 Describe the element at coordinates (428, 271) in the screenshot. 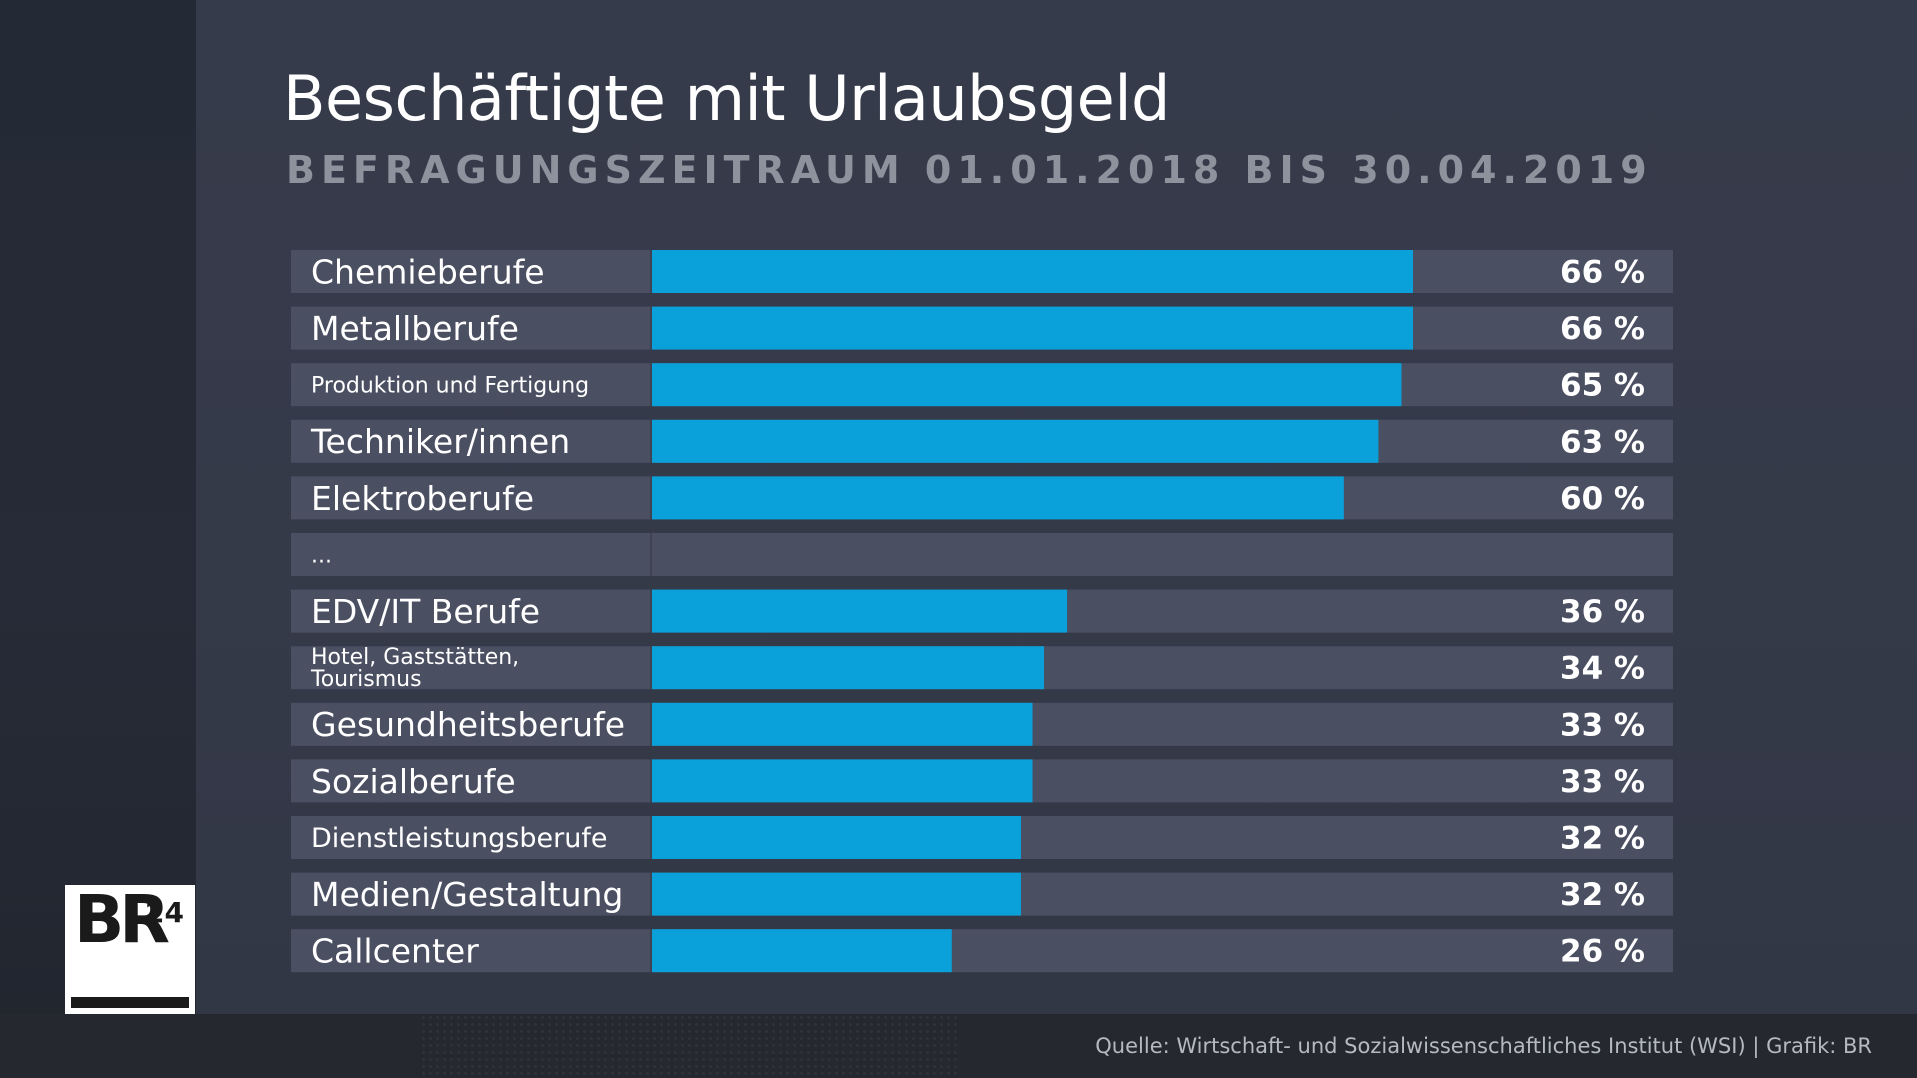

I see `category-label: Chemieberufe` at that location.